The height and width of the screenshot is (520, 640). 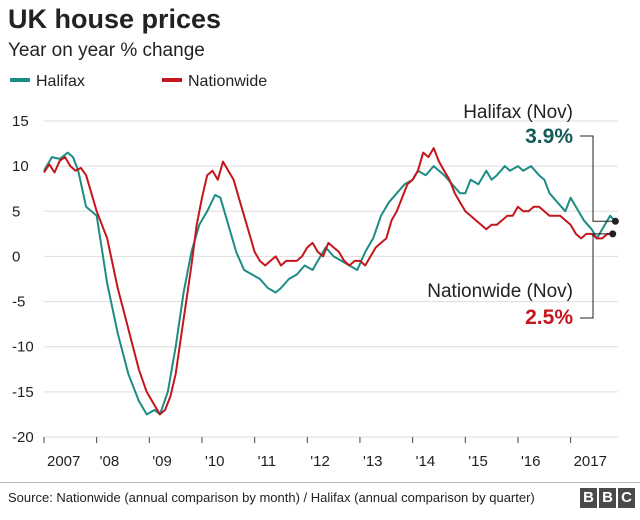 What do you see at coordinates (16, 256) in the screenshot?
I see `y-tick-label: 0` at bounding box center [16, 256].